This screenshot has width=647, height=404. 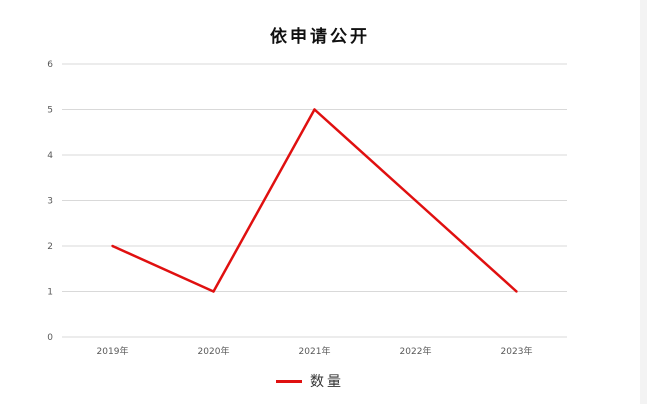 I want to click on y-tick-label: 1, so click(x=50, y=293).